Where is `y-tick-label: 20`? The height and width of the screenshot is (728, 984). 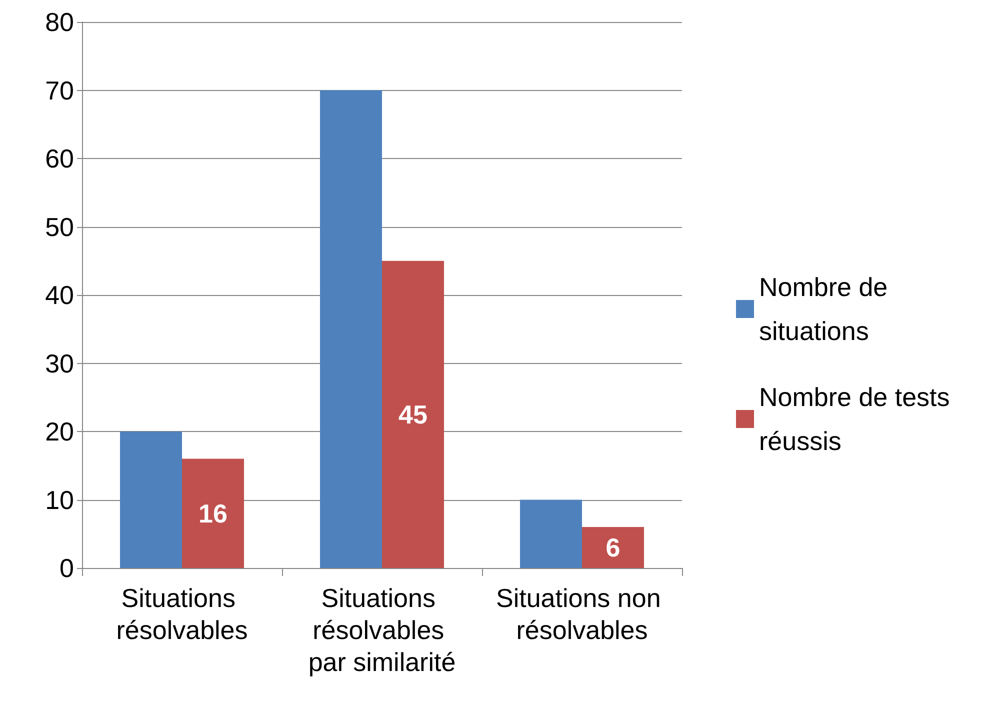
y-tick-label: 20 is located at coordinates (59, 431).